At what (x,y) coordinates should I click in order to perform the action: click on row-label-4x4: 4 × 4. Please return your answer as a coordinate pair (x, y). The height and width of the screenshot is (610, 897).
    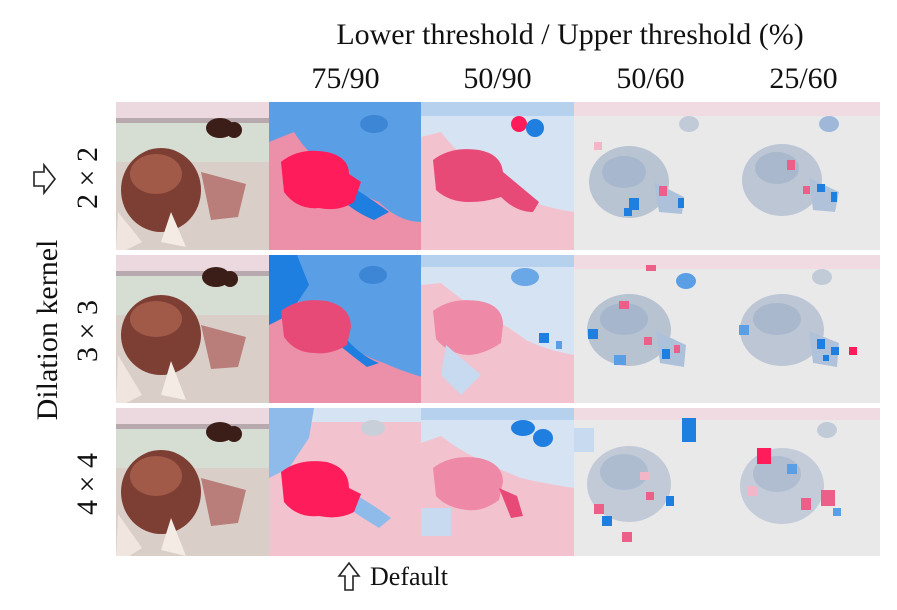
    Looking at the image, I should click on (87, 484).